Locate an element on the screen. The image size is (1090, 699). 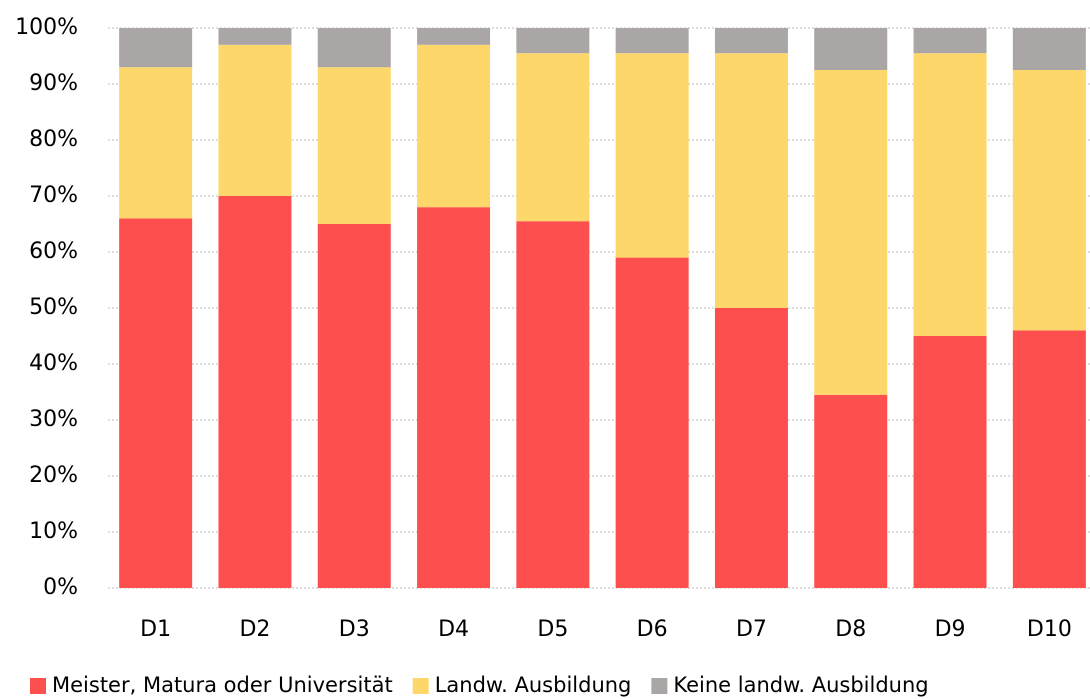
y-tick-label: 100% is located at coordinates (46, 27).